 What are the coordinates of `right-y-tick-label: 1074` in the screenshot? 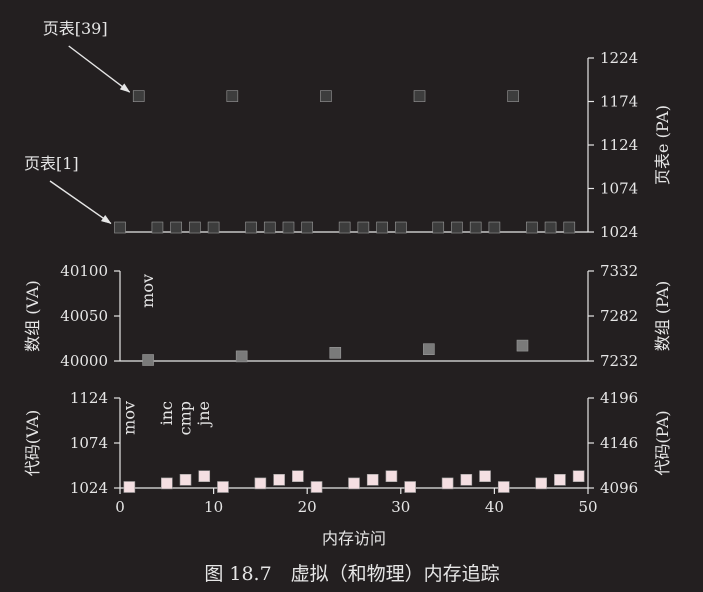 It's located at (619, 189).